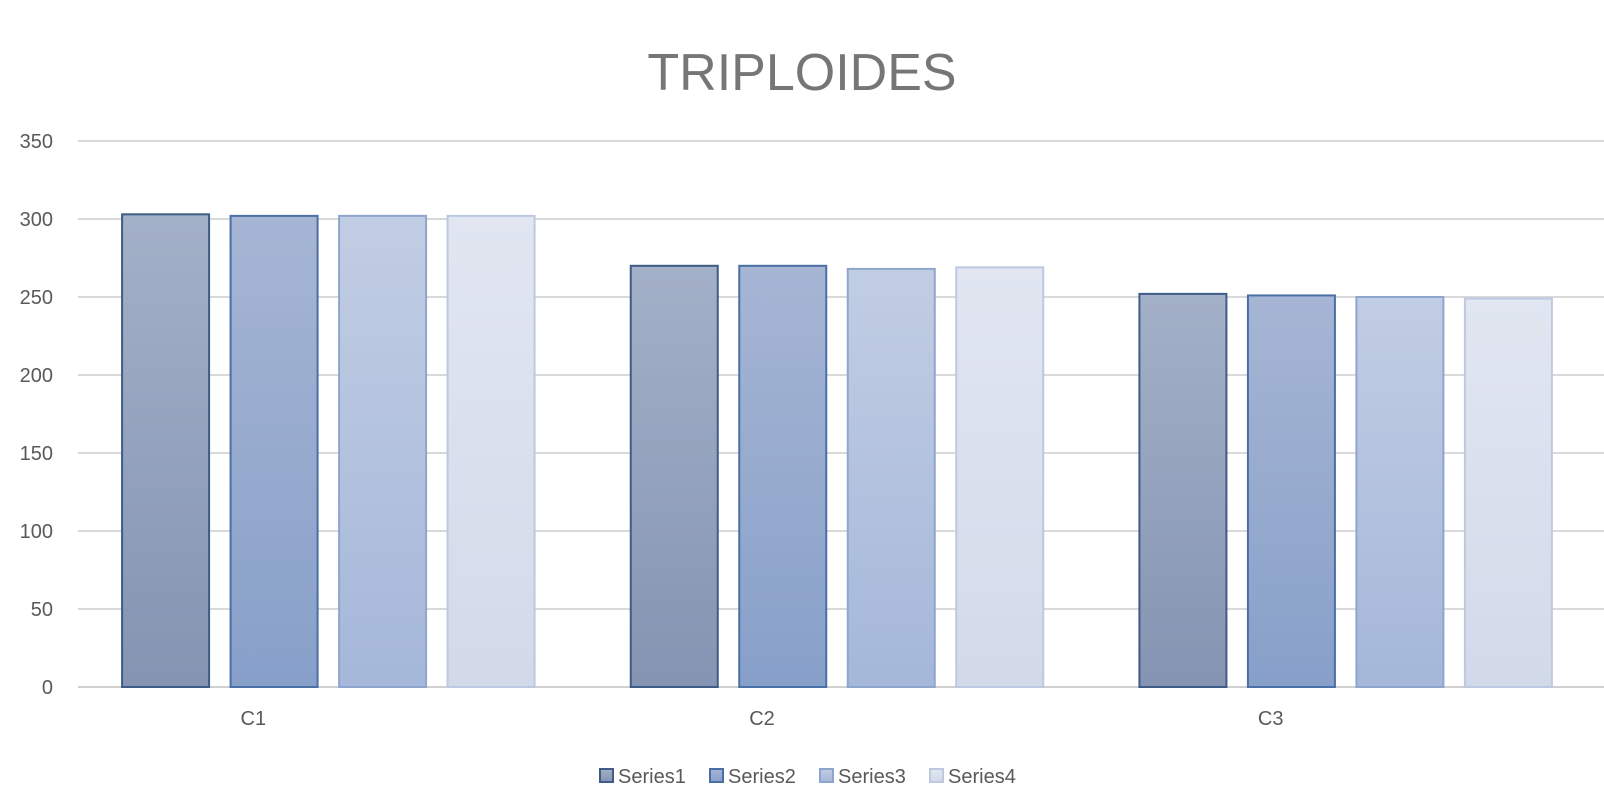 The image size is (1604, 789). I want to click on legend-label: Series3, so click(872, 777).